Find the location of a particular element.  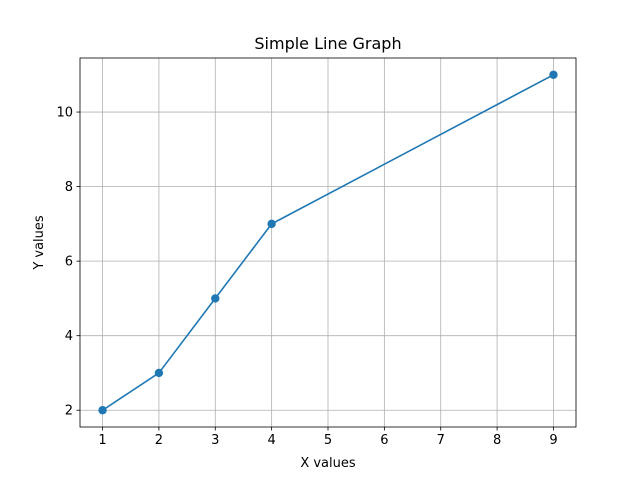

x-tick-label: 7 is located at coordinates (441, 440).